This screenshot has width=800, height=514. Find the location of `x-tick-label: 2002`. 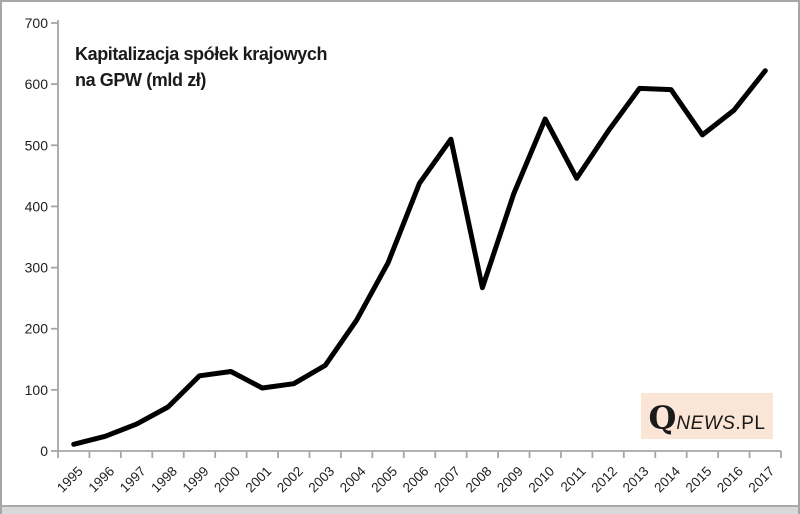

x-tick-label: 2002 is located at coordinates (290, 480).